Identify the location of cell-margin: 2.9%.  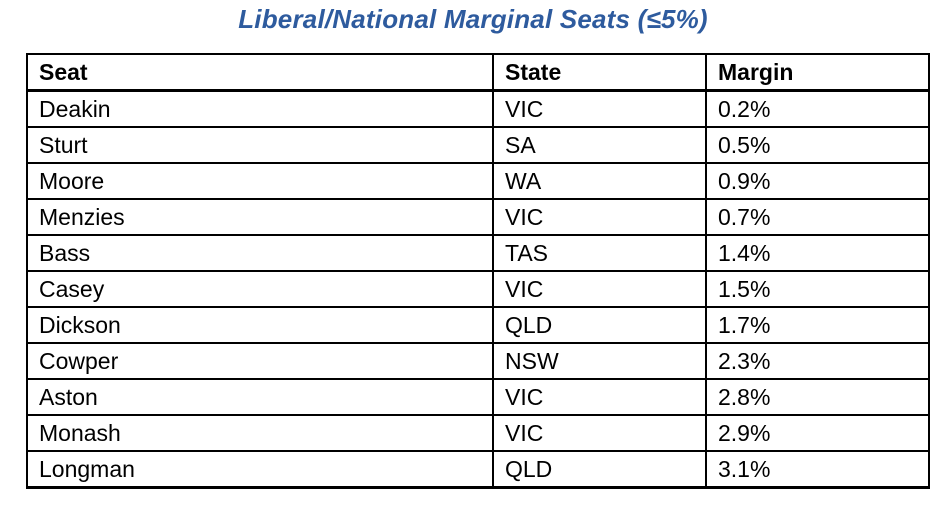
(817, 433).